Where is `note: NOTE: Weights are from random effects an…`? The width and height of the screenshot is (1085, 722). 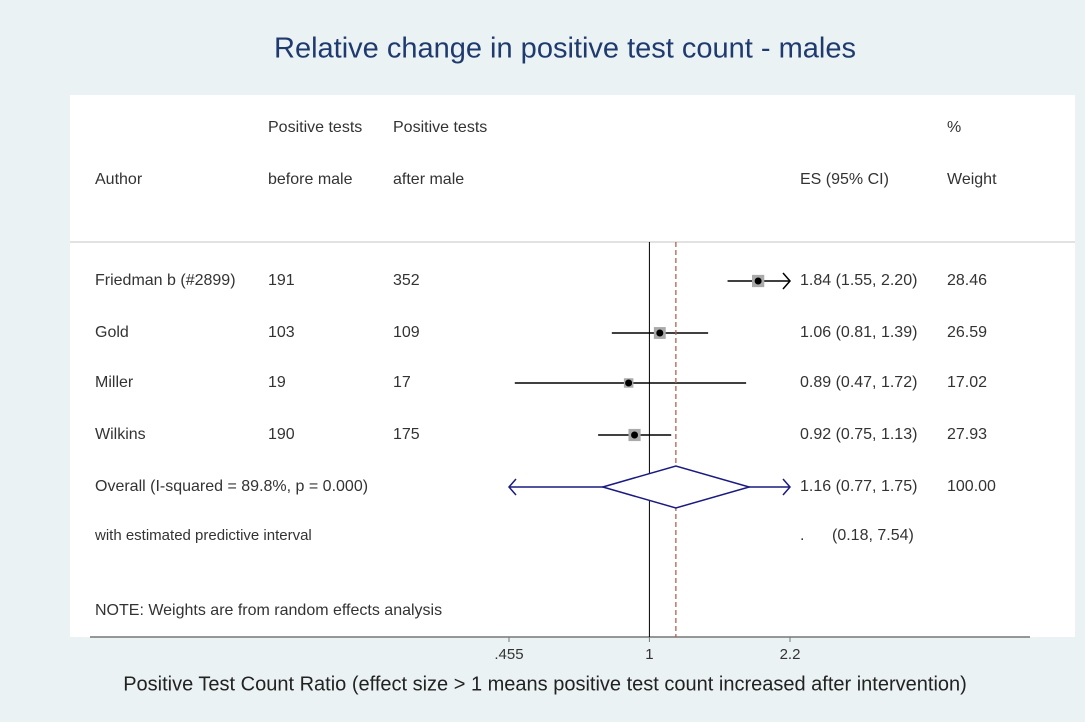 note: NOTE: Weights are from random effects an… is located at coordinates (268, 610).